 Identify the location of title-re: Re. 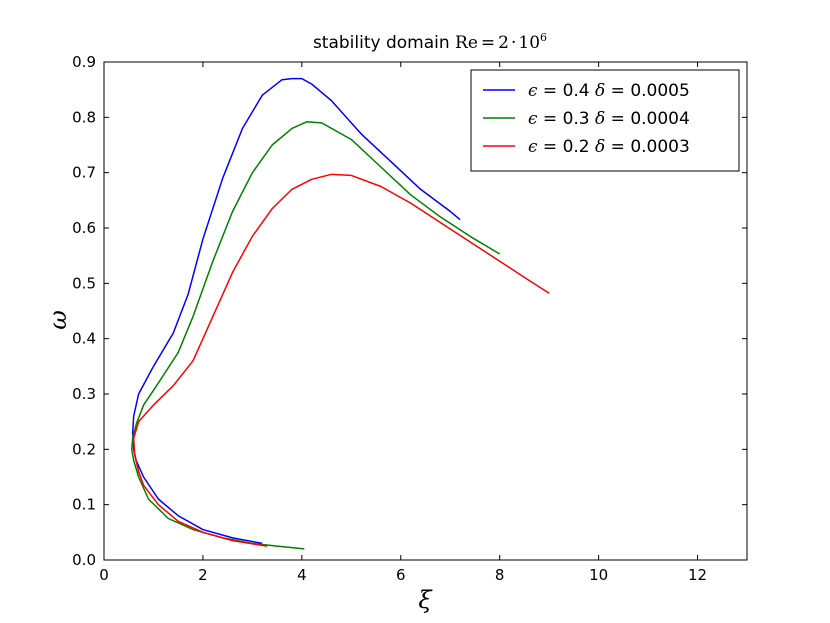
(466, 43).